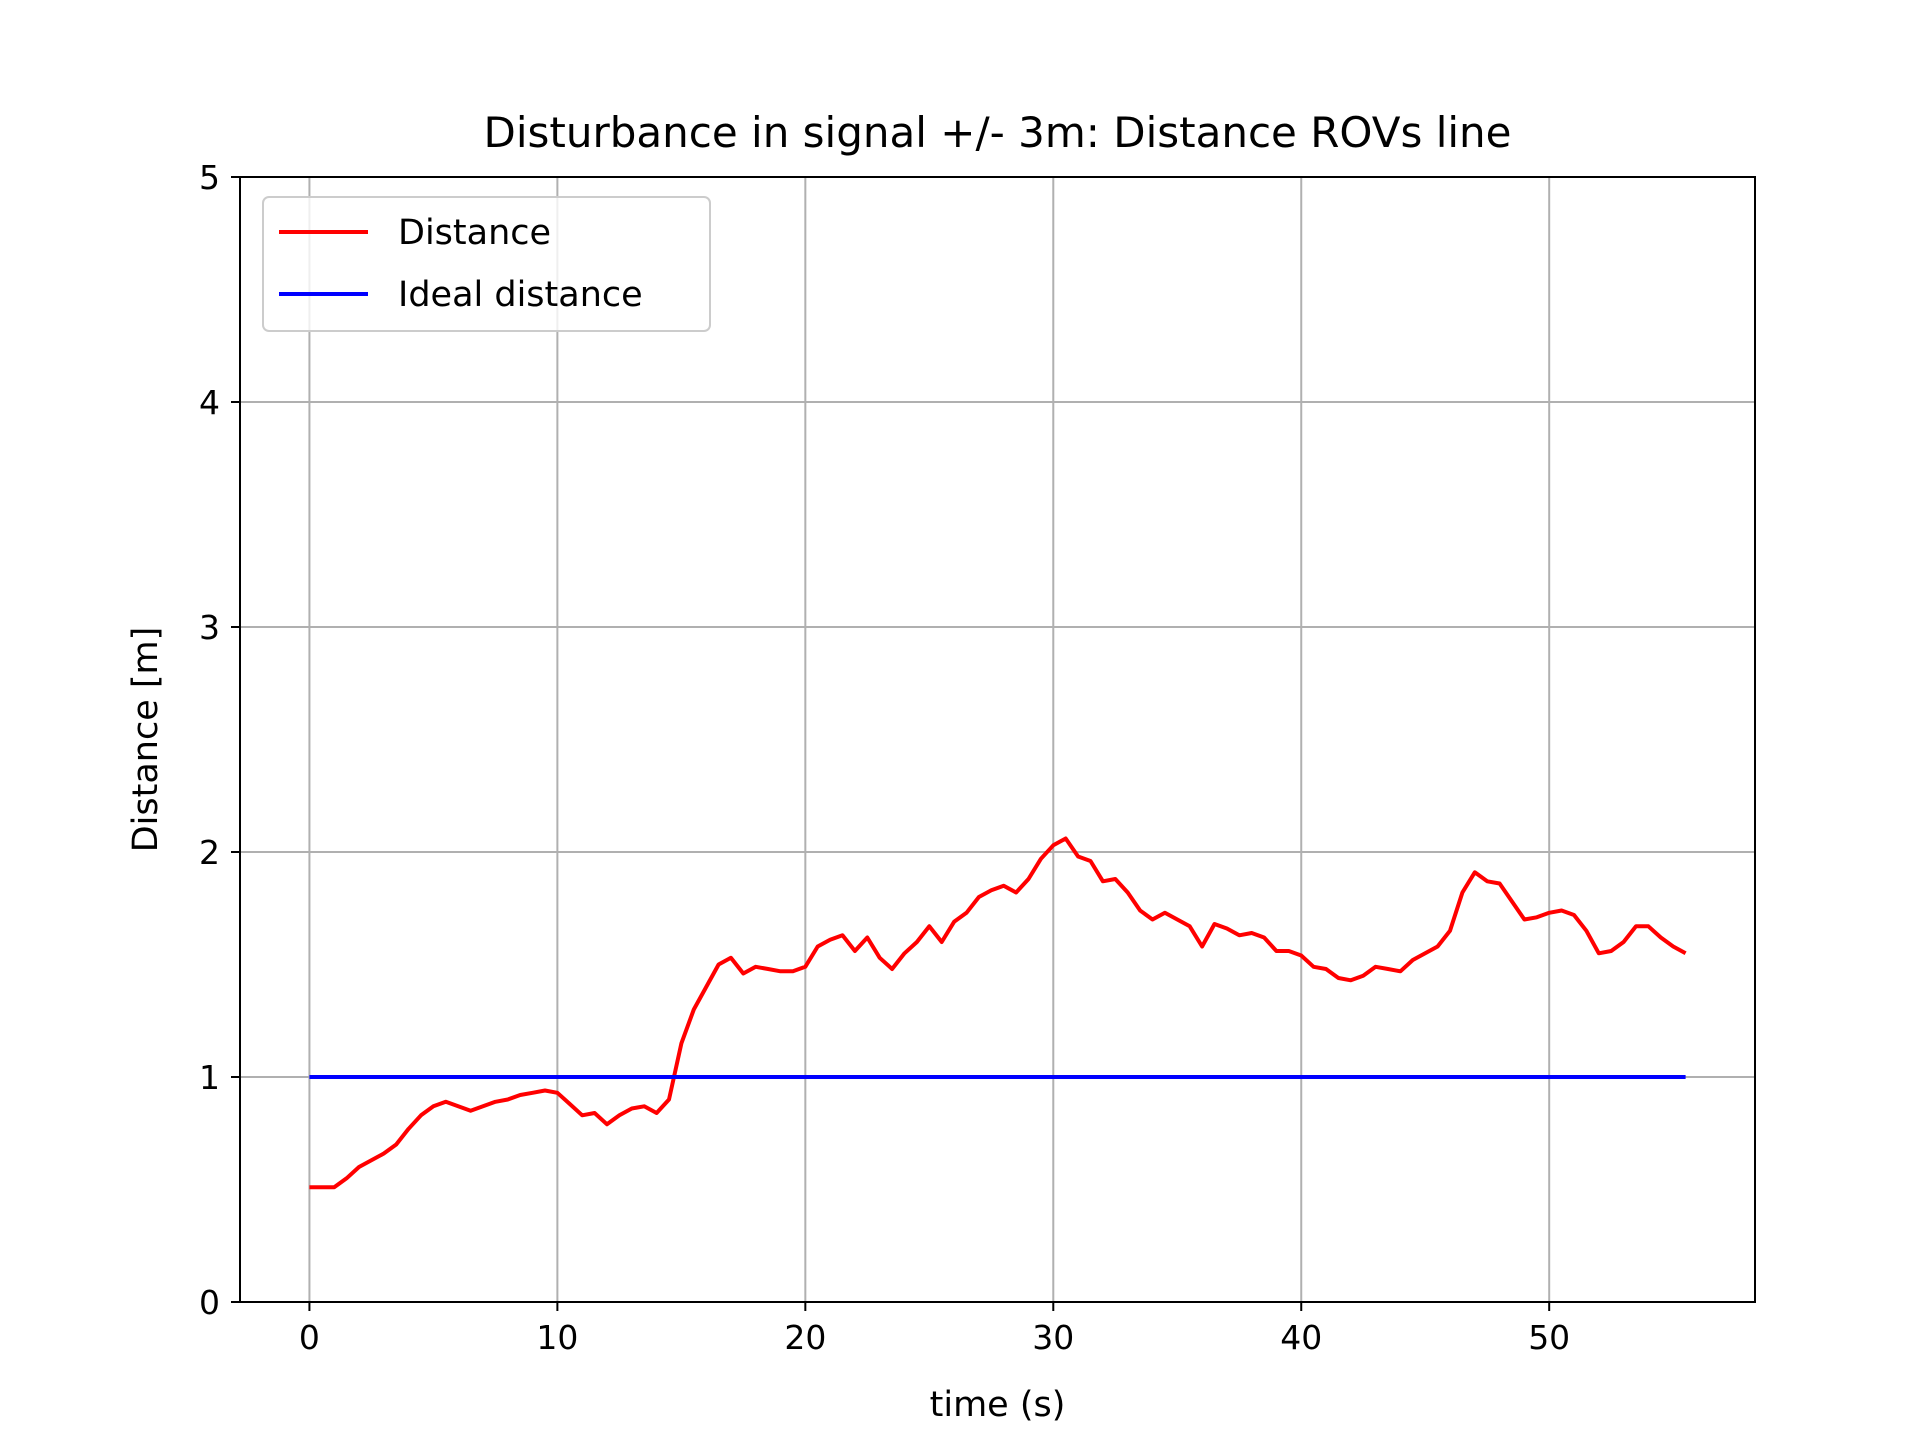  What do you see at coordinates (1301, 1337) in the screenshot?
I see `x-tick-label: 40` at bounding box center [1301, 1337].